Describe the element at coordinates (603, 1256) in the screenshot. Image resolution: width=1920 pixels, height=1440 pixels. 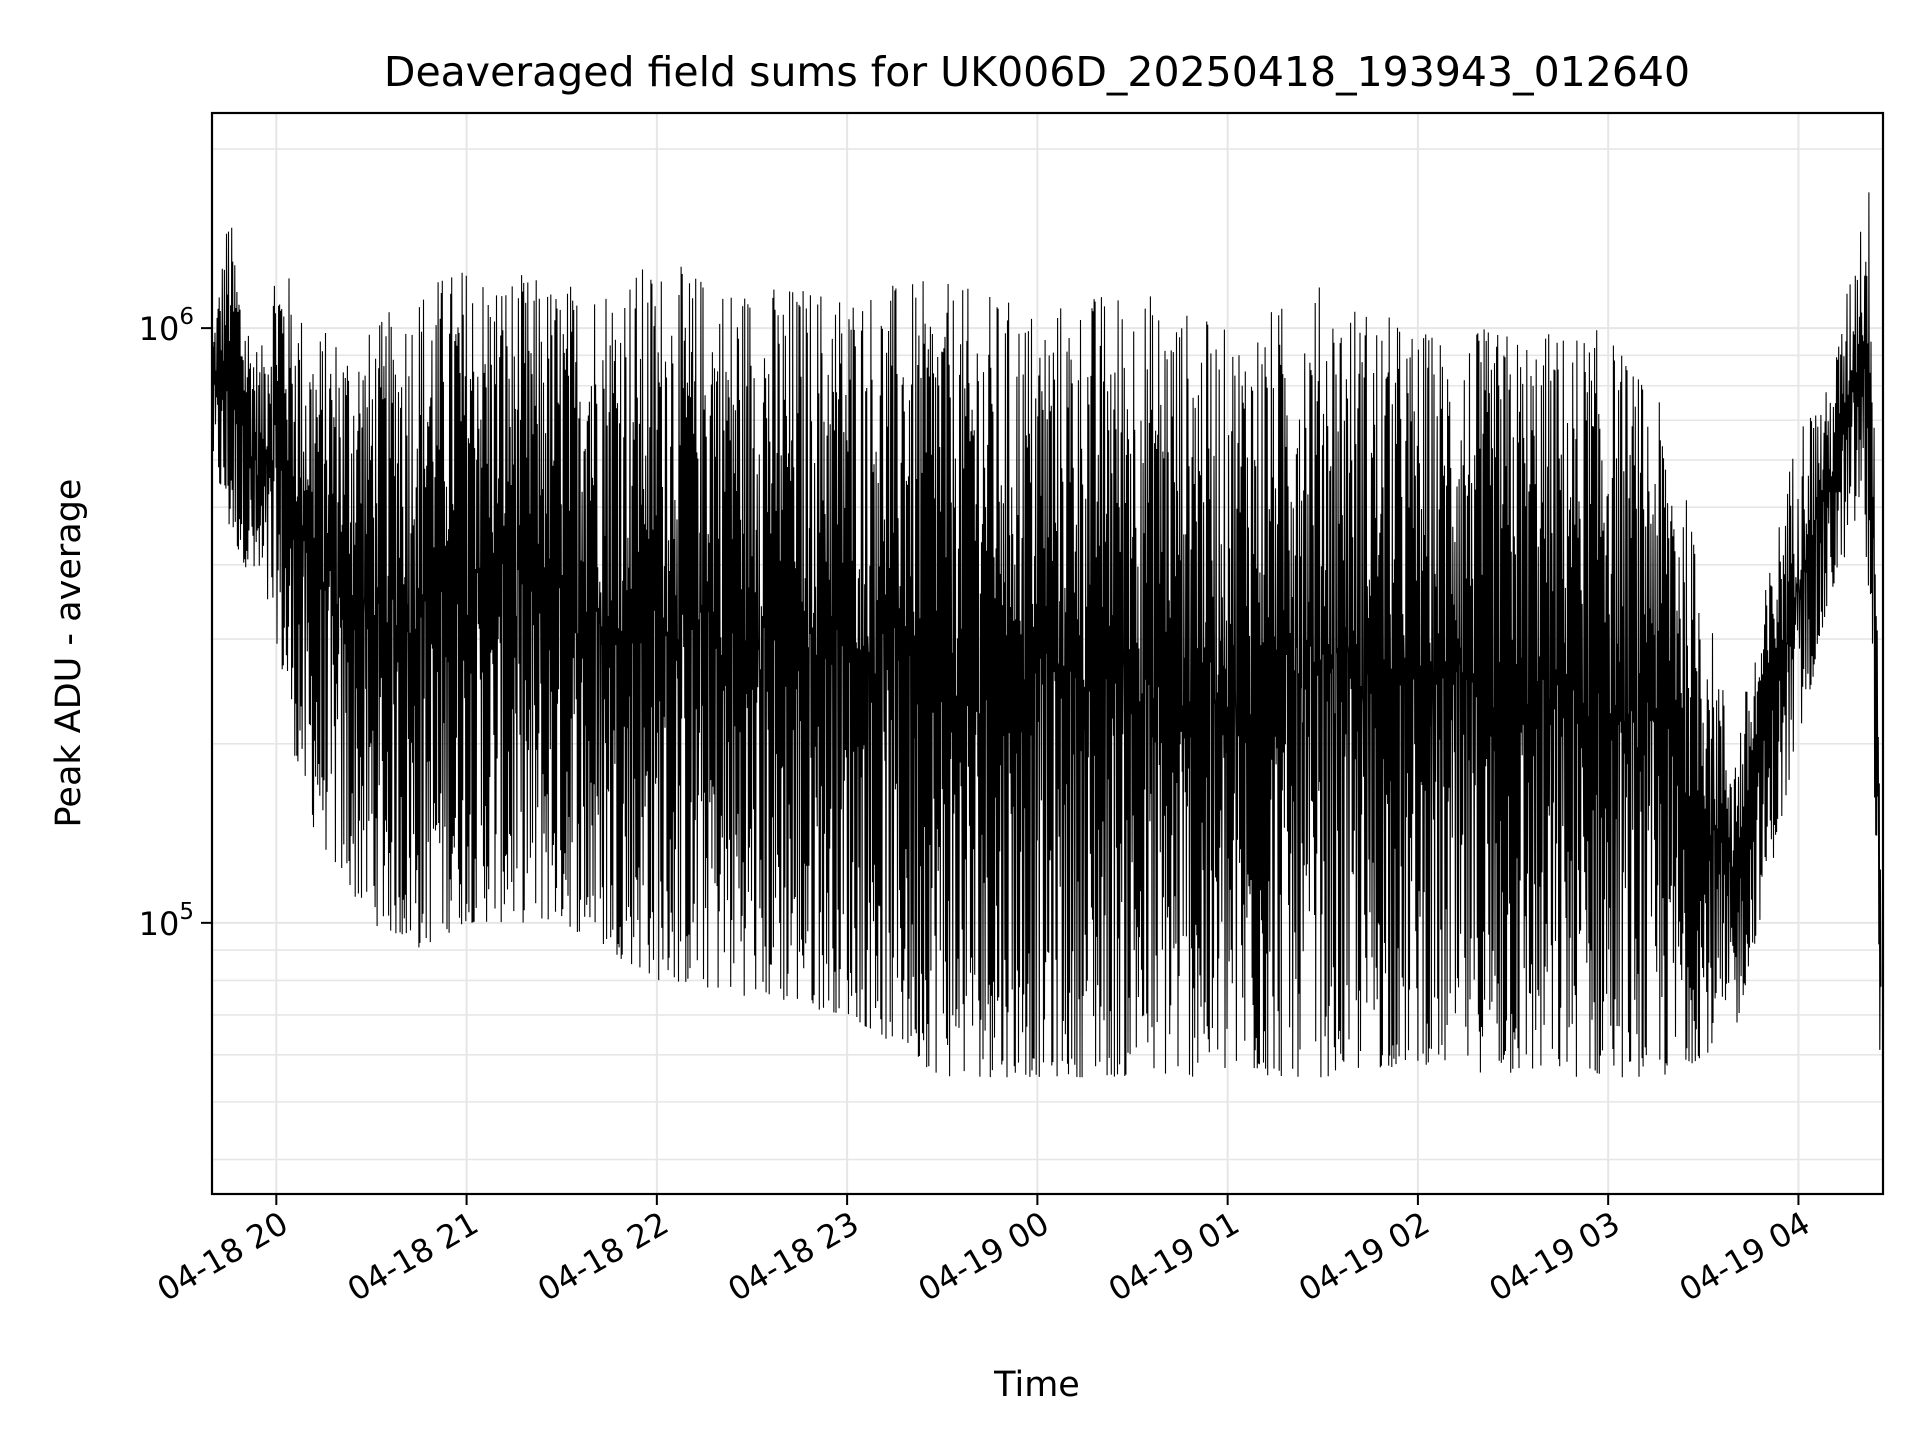
I see `x-tick-label-2: 04-18 22` at that location.